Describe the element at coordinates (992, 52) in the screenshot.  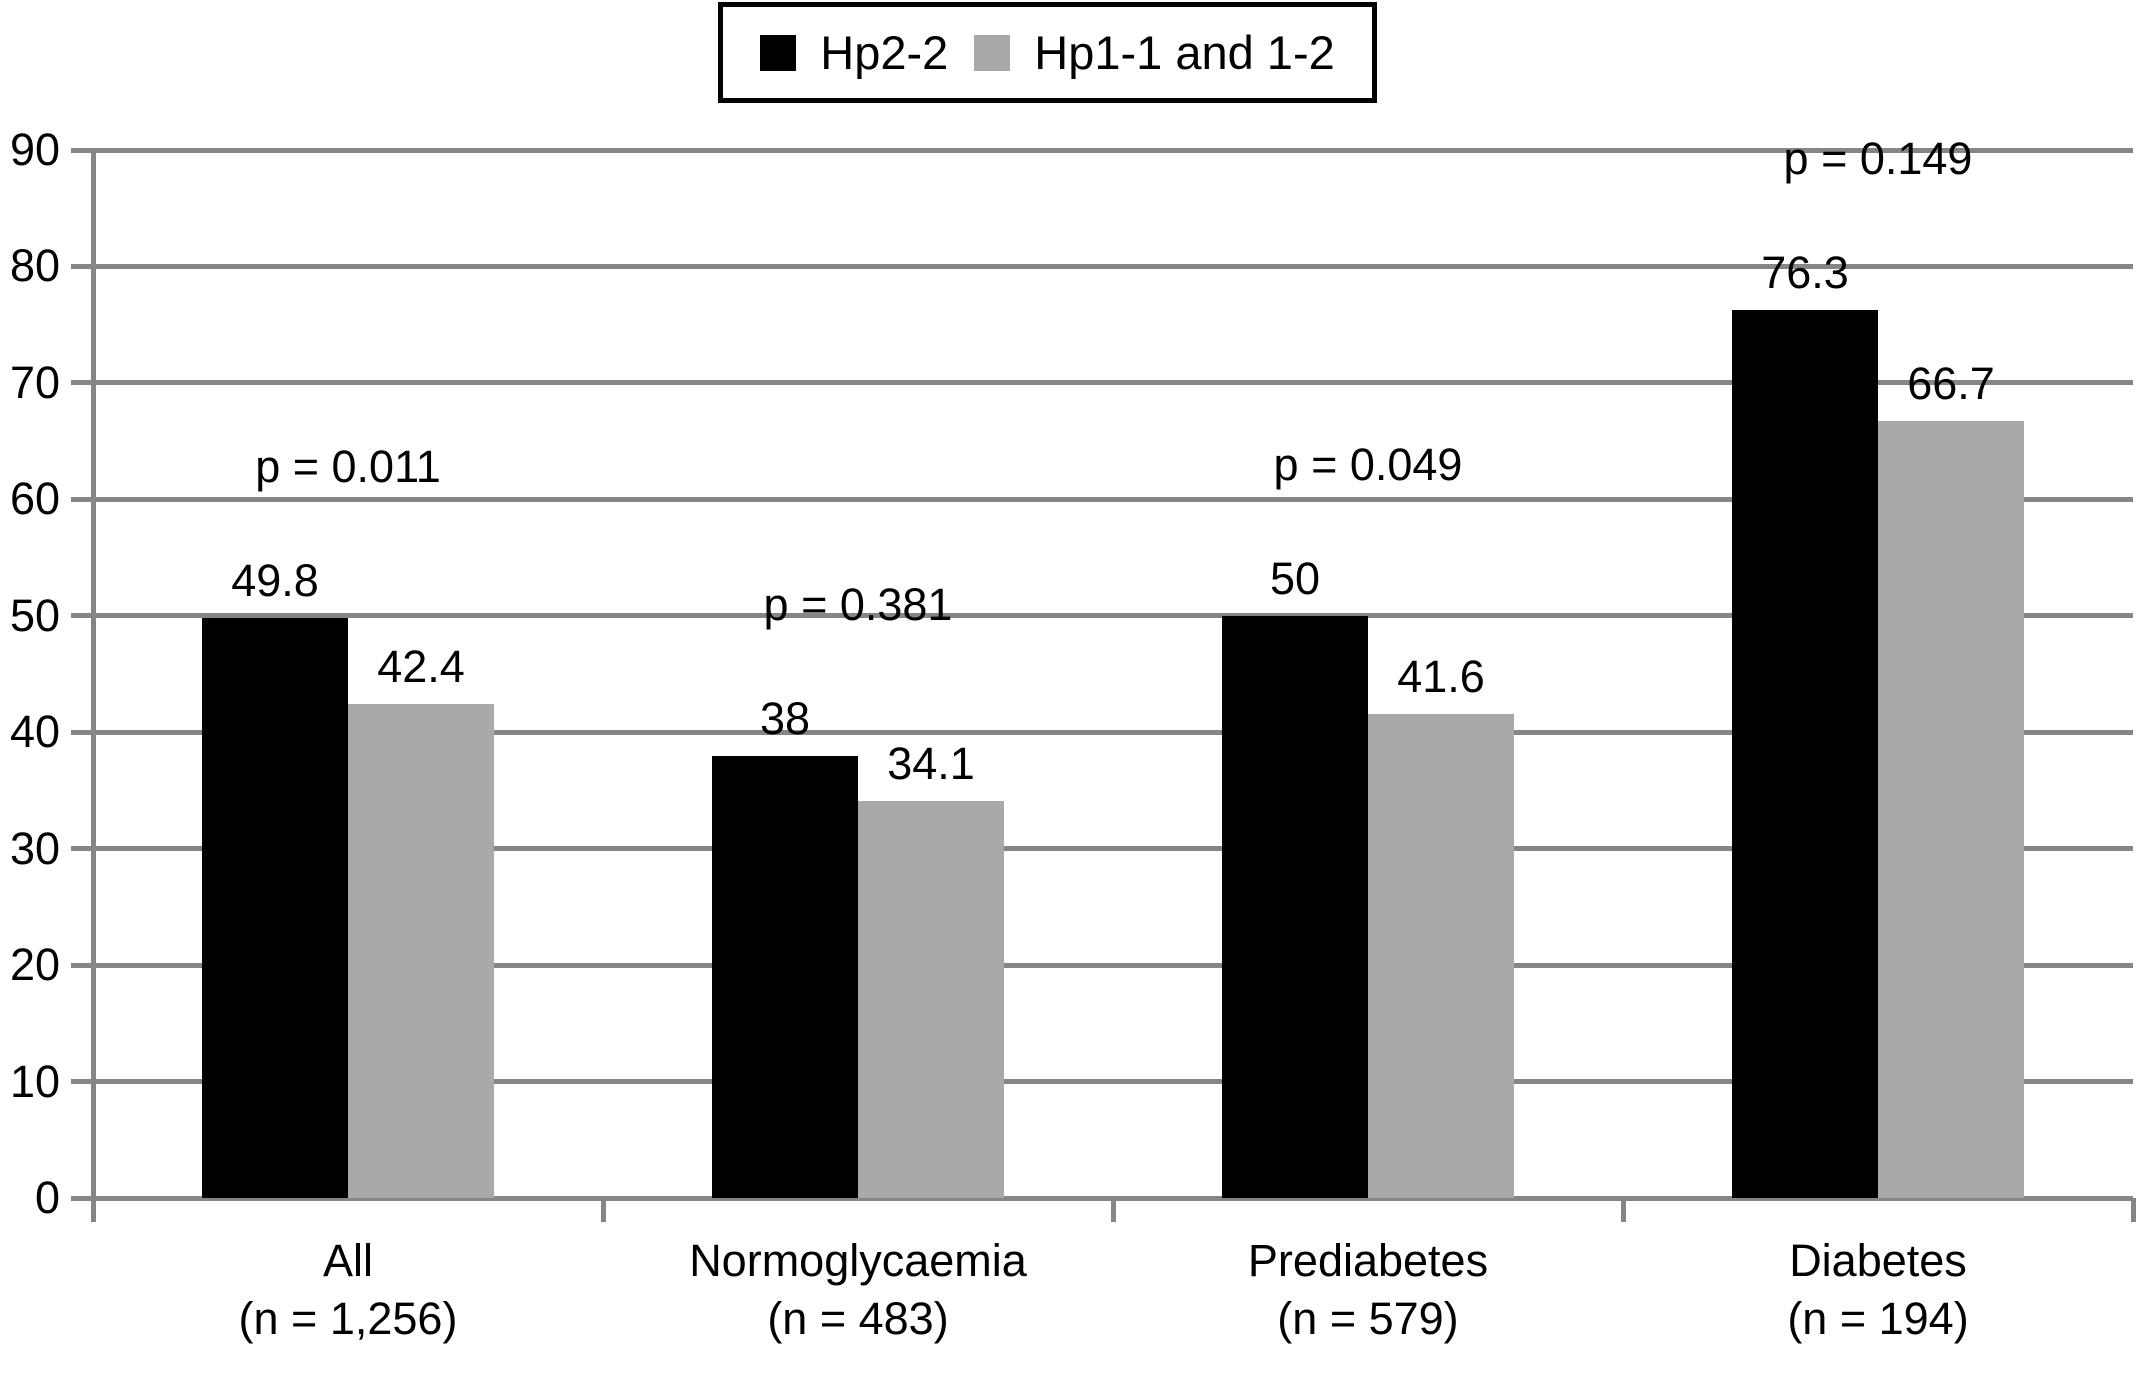
I see `legend-swatch-hp1-1-and-1-2-icon` at that location.